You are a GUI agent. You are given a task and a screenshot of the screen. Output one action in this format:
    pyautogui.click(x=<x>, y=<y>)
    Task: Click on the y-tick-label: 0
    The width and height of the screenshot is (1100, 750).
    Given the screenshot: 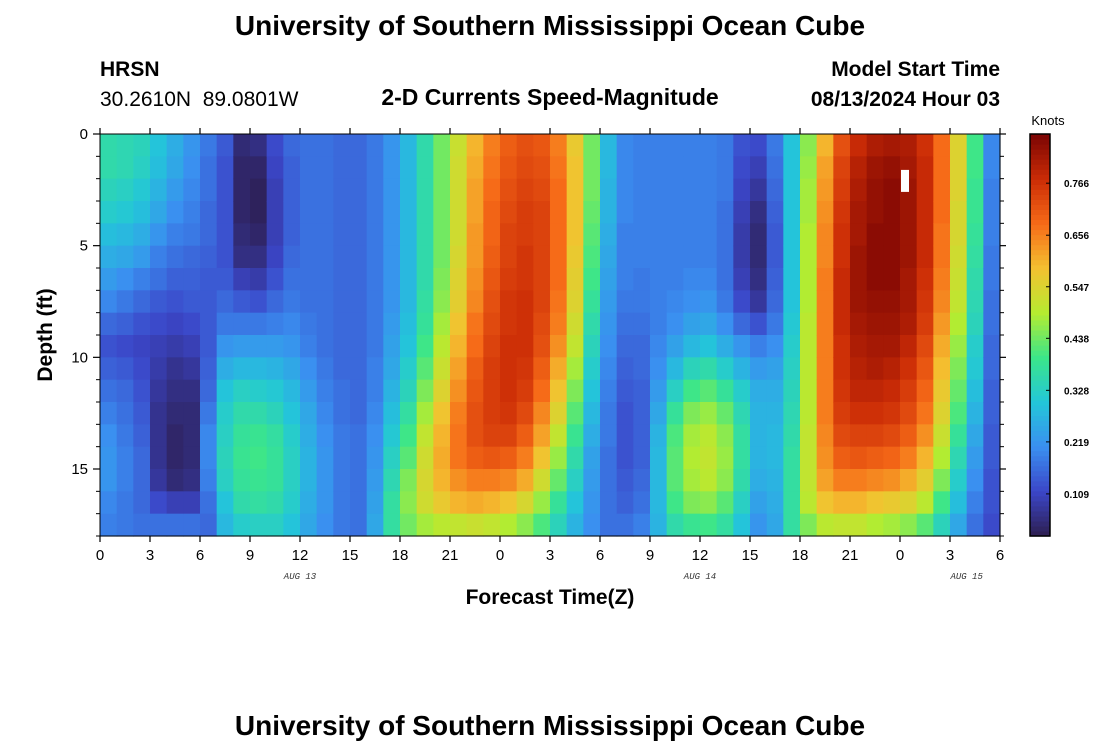 What is the action you would take?
    pyautogui.click(x=84, y=134)
    